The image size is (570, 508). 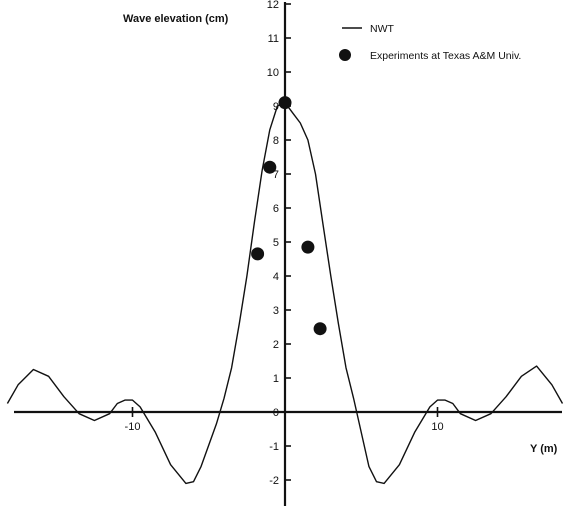 I want to click on y-axis-title: Wave elevation (cm), so click(x=176, y=19).